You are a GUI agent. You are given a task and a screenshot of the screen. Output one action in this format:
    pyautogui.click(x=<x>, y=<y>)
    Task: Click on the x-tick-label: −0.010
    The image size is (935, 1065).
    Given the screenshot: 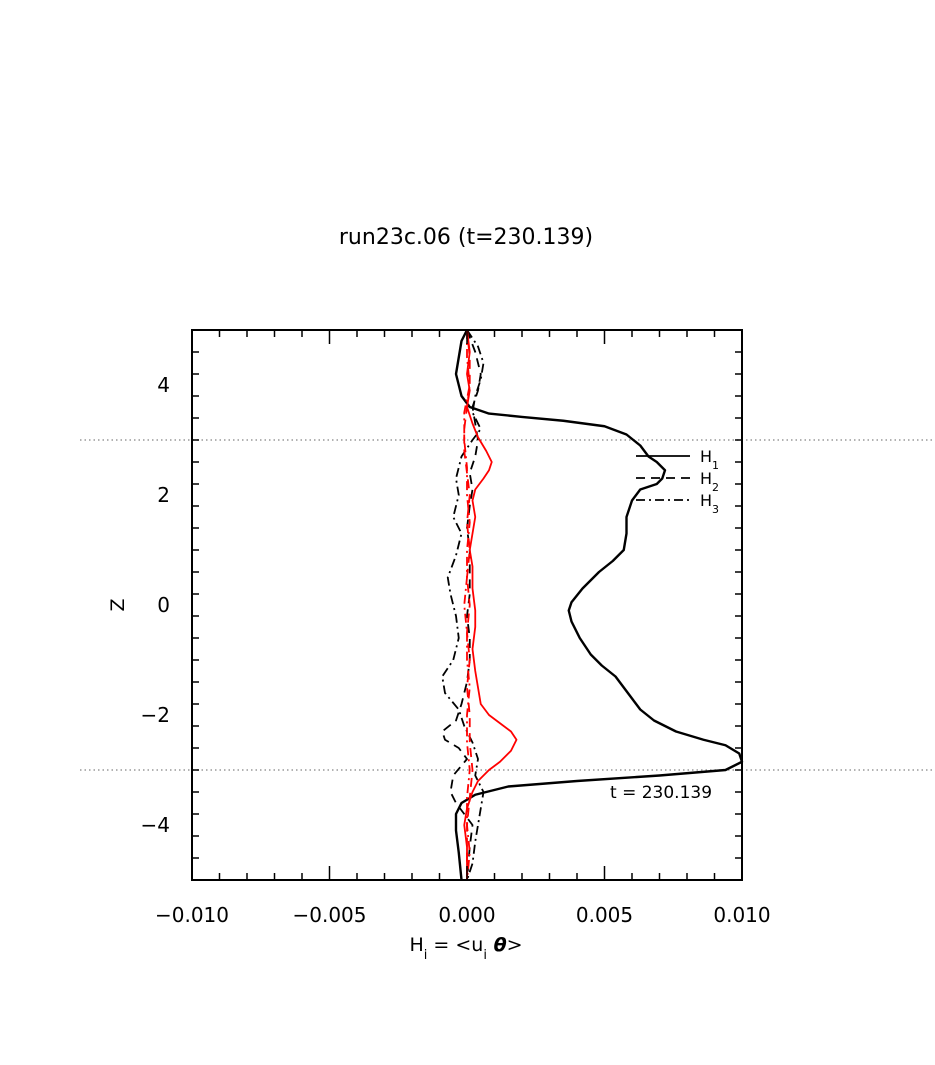 What is the action you would take?
    pyautogui.click(x=192, y=915)
    